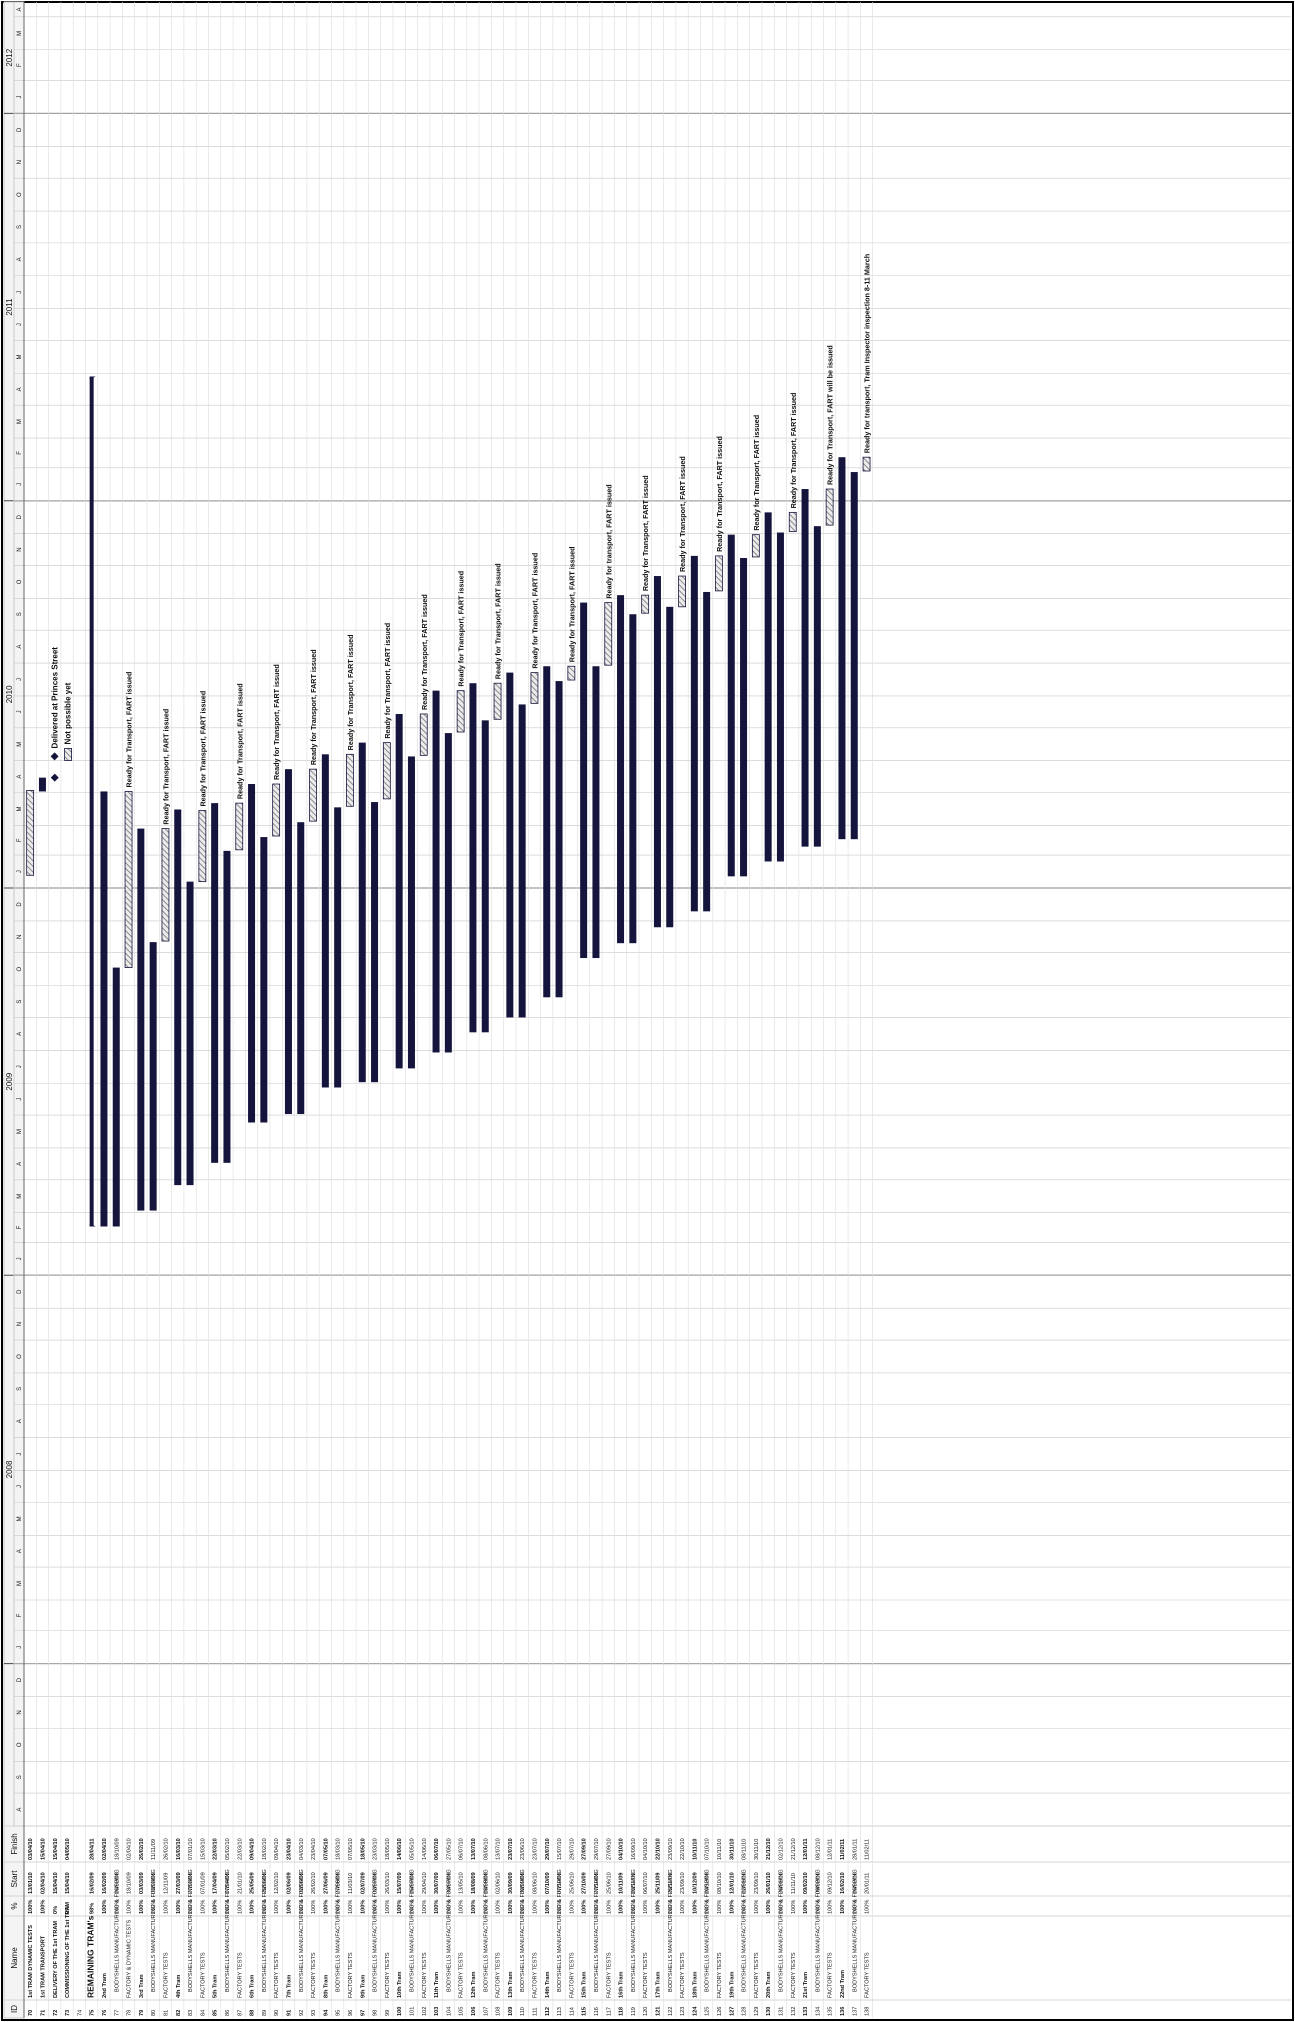 The height and width of the screenshot is (2022, 1295). I want to click on cell-finish: 13/07/10, so click(499, 1849).